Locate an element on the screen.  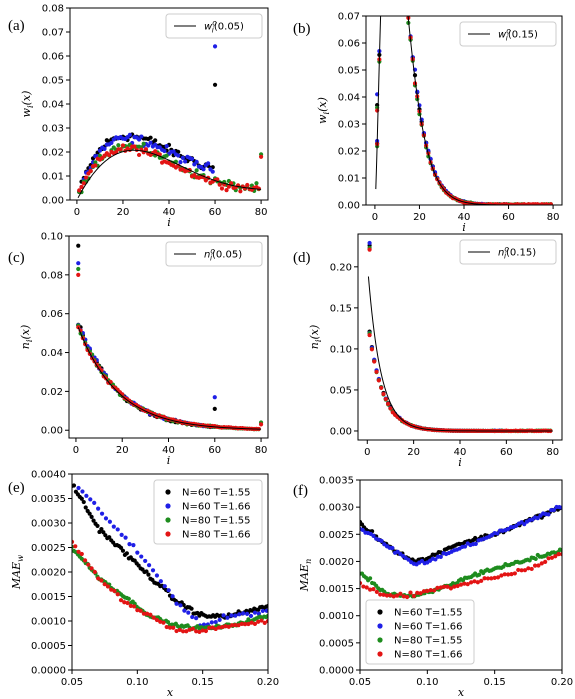
legend-entry: N=80 T=1.66 is located at coordinates (216, 535).